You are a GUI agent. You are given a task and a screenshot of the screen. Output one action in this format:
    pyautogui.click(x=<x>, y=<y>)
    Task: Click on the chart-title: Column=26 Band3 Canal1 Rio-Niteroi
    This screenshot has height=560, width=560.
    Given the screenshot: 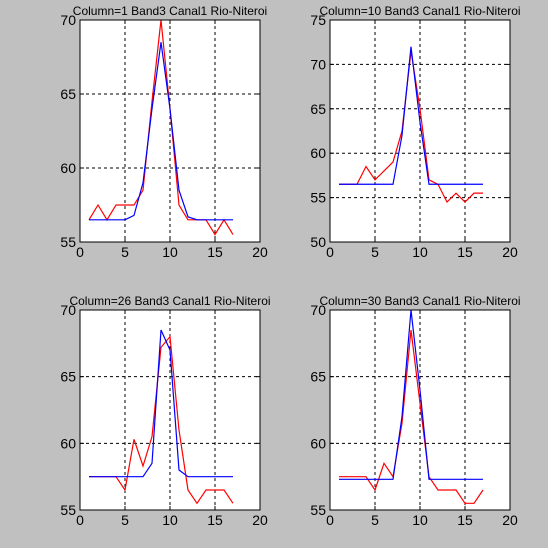 What is the action you would take?
    pyautogui.click(x=169, y=301)
    